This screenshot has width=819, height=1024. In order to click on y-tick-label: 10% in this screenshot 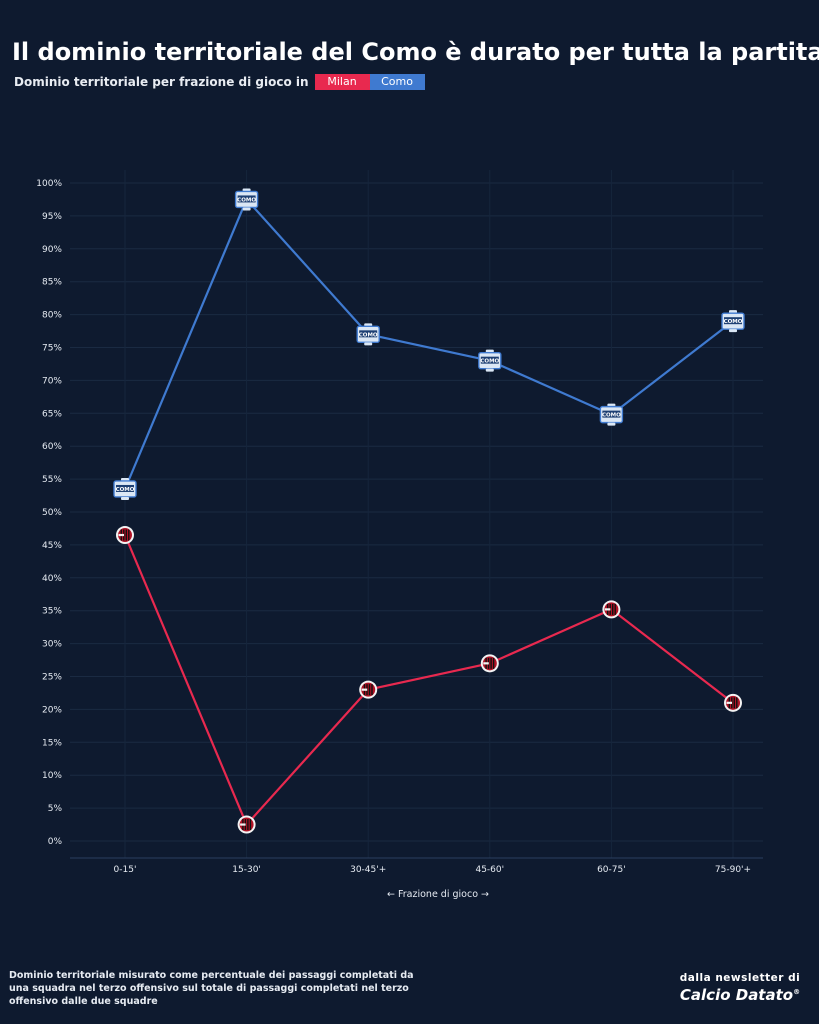, I will do `click(52, 776)`.